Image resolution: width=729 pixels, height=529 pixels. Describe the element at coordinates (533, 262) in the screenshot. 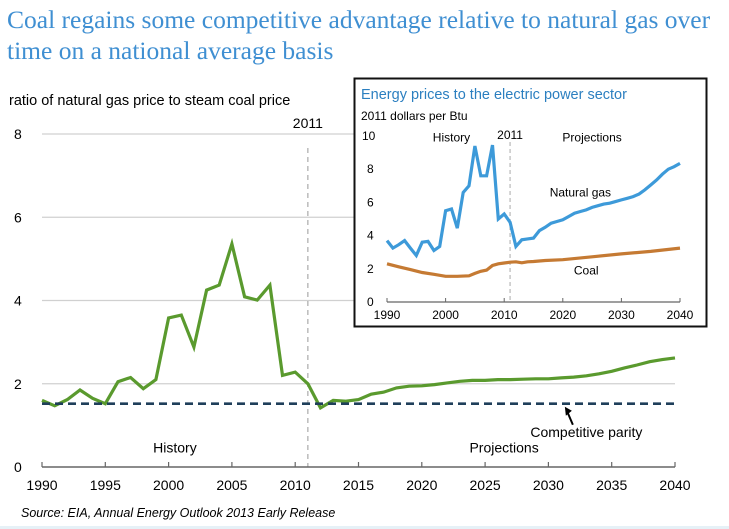

I see `coal-price-line` at that location.